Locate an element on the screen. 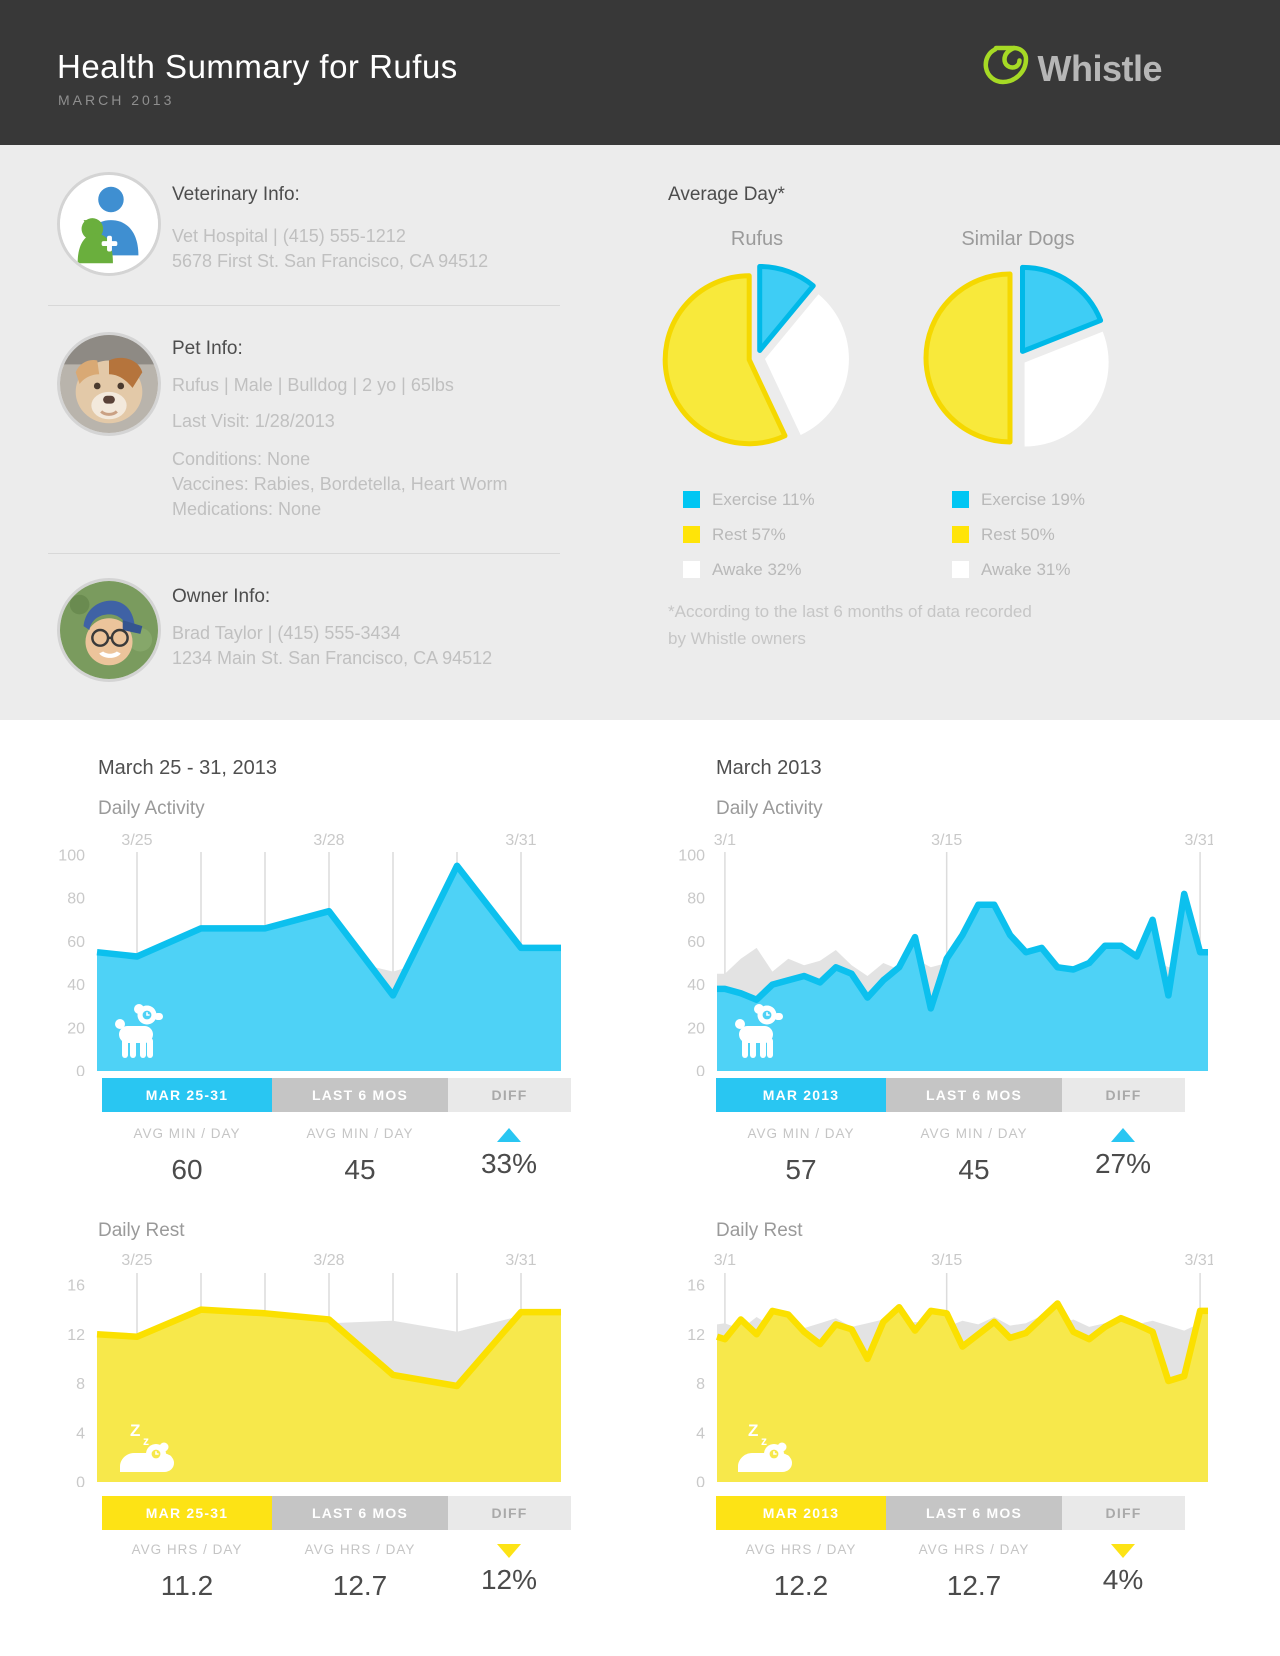 The width and height of the screenshot is (1280, 1656). pie-slice-awake is located at coordinates (806, 365).